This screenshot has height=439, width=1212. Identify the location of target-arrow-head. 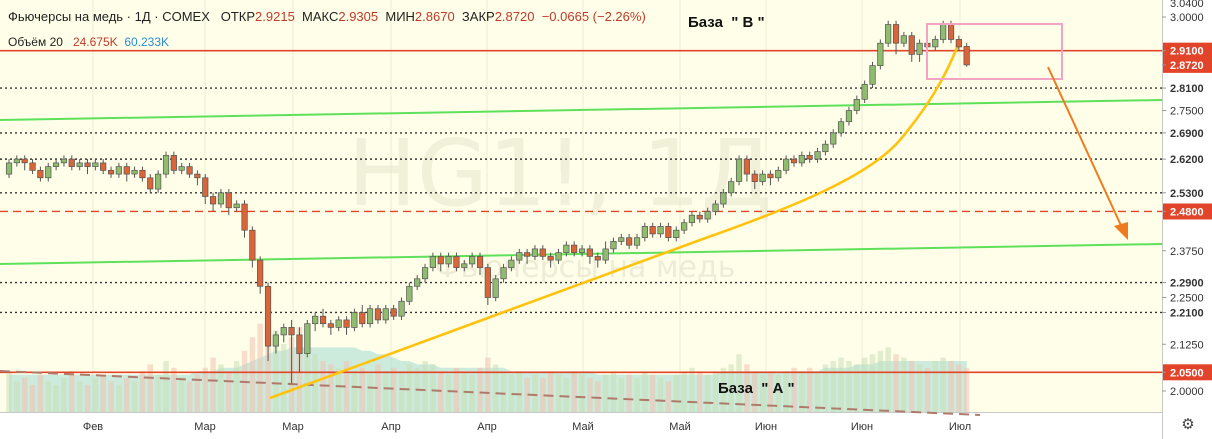
(1121, 231).